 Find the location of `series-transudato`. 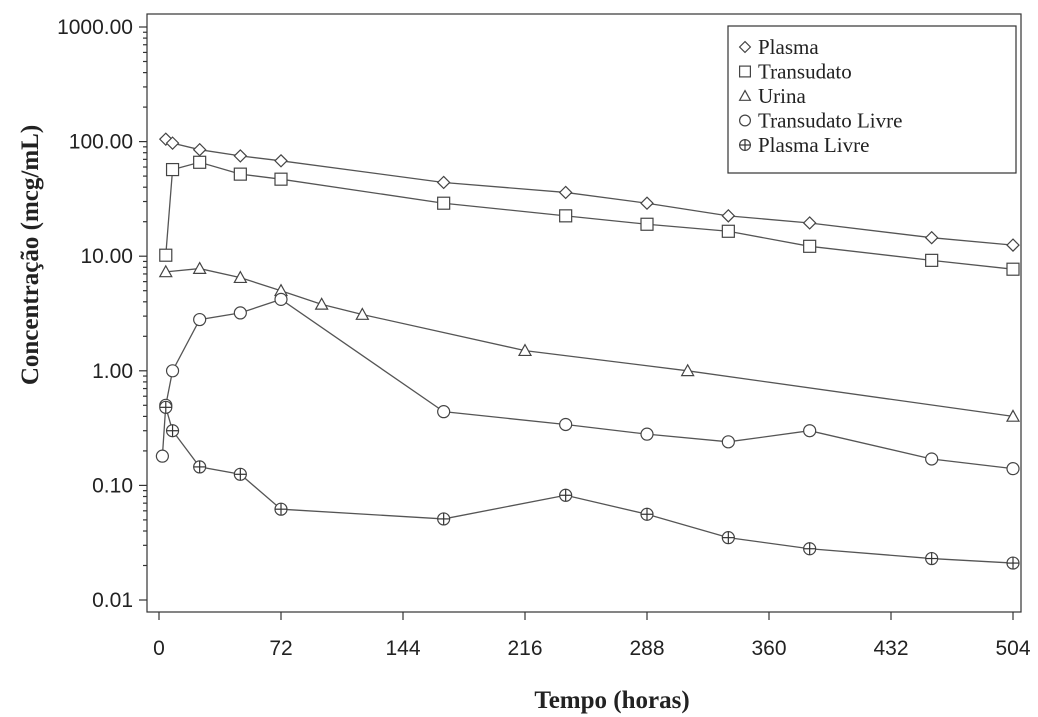

series-transudato is located at coordinates (589, 215).